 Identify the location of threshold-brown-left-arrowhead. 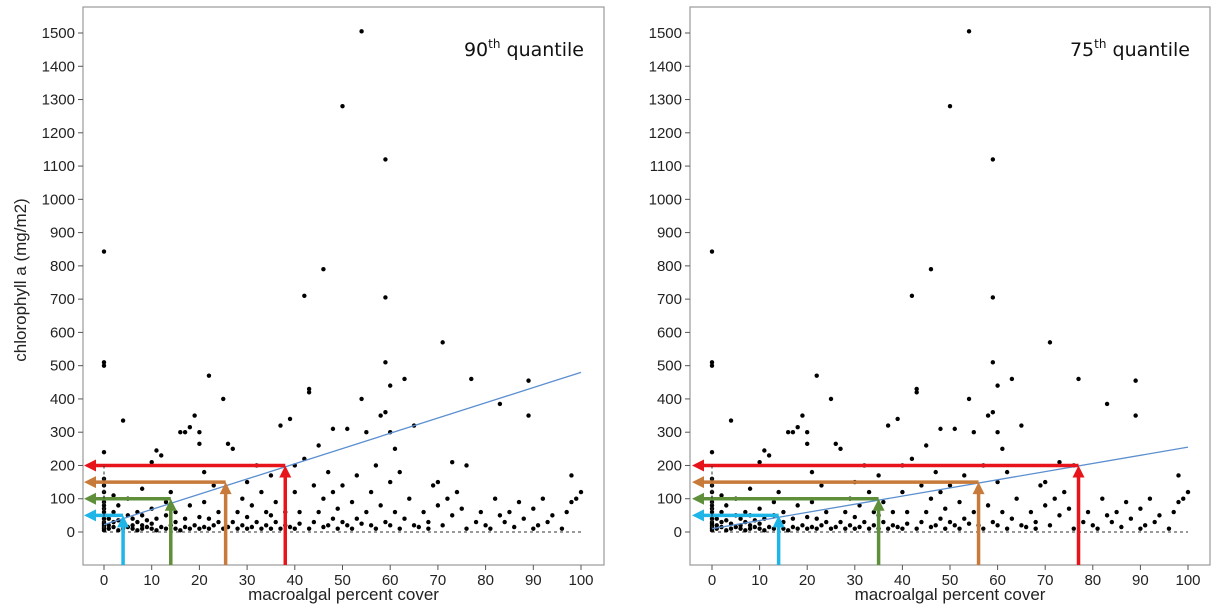
(90, 482).